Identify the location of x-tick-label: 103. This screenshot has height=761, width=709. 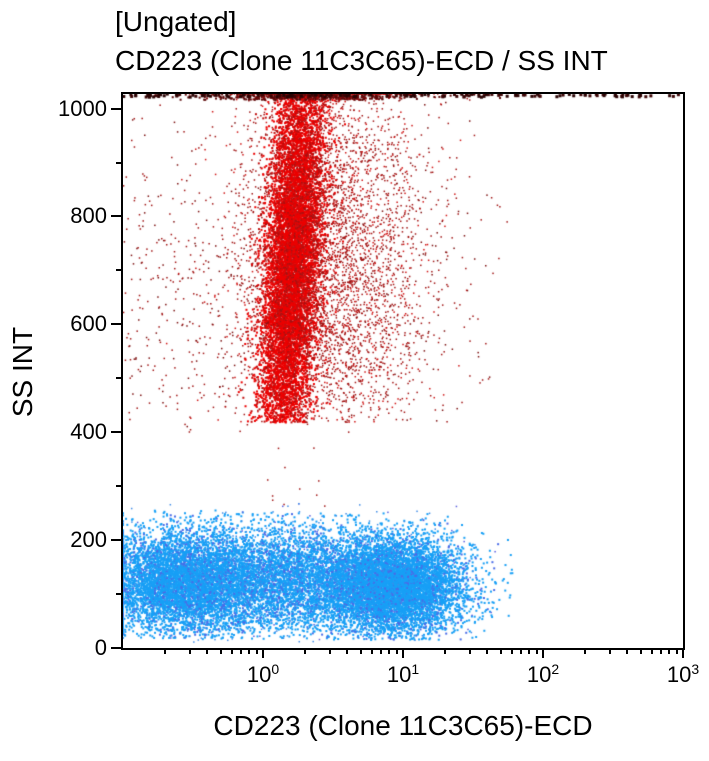
(676, 675).